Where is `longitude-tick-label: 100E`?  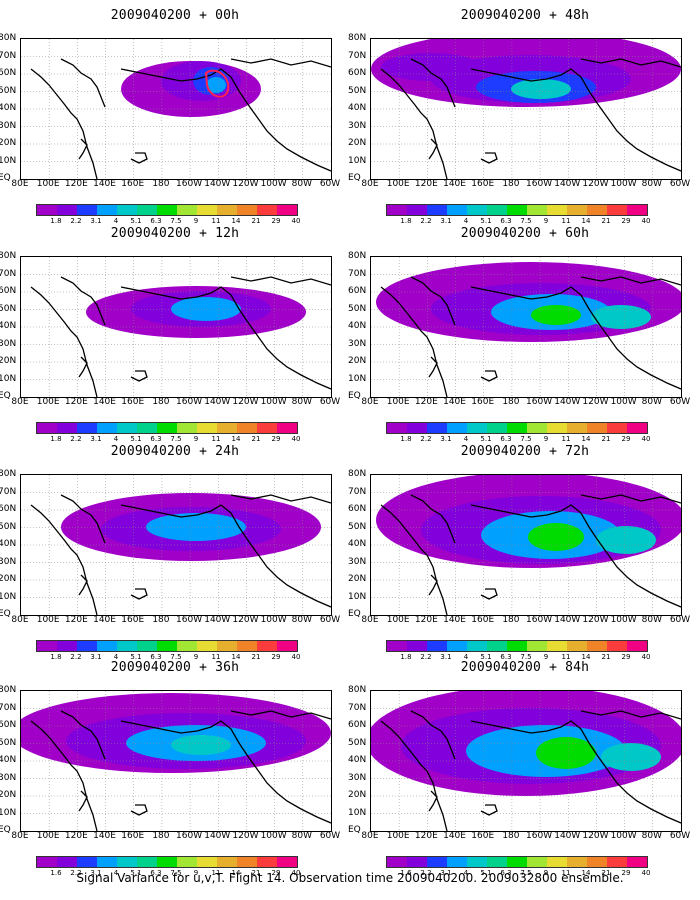
longitude-tick-label: 100E is located at coordinates (398, 402).